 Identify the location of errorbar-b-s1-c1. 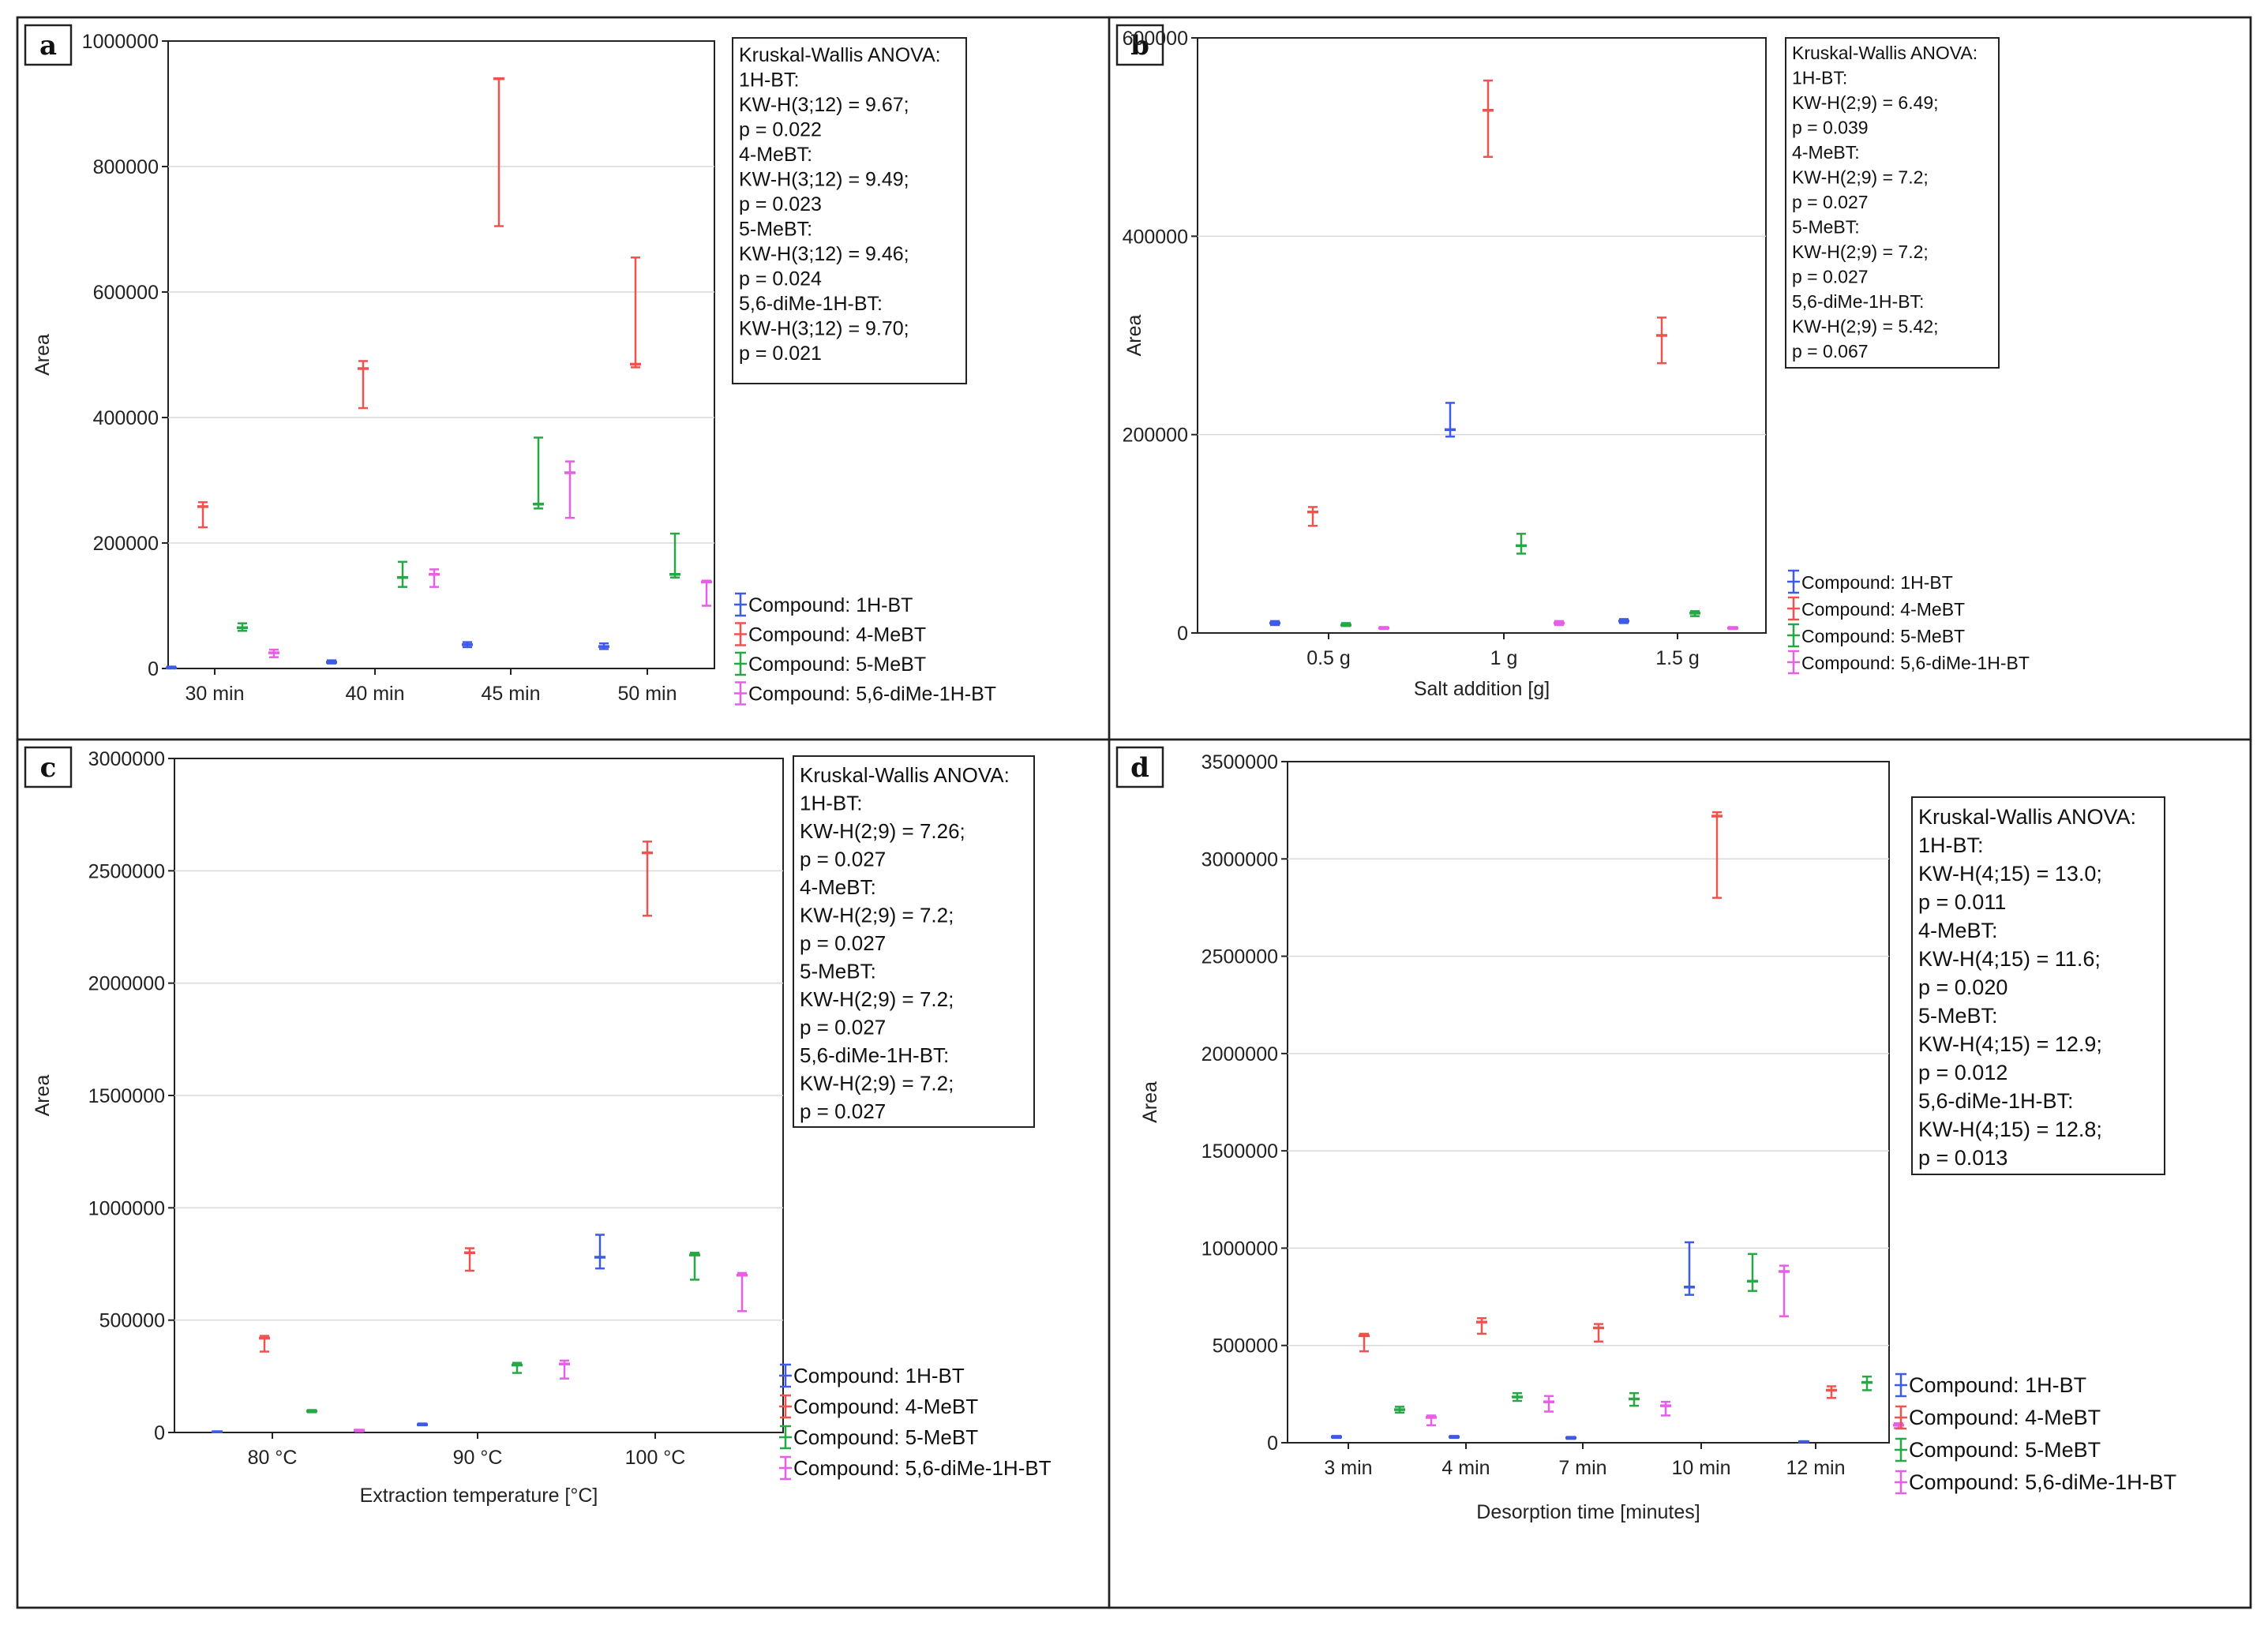
(1488, 119).